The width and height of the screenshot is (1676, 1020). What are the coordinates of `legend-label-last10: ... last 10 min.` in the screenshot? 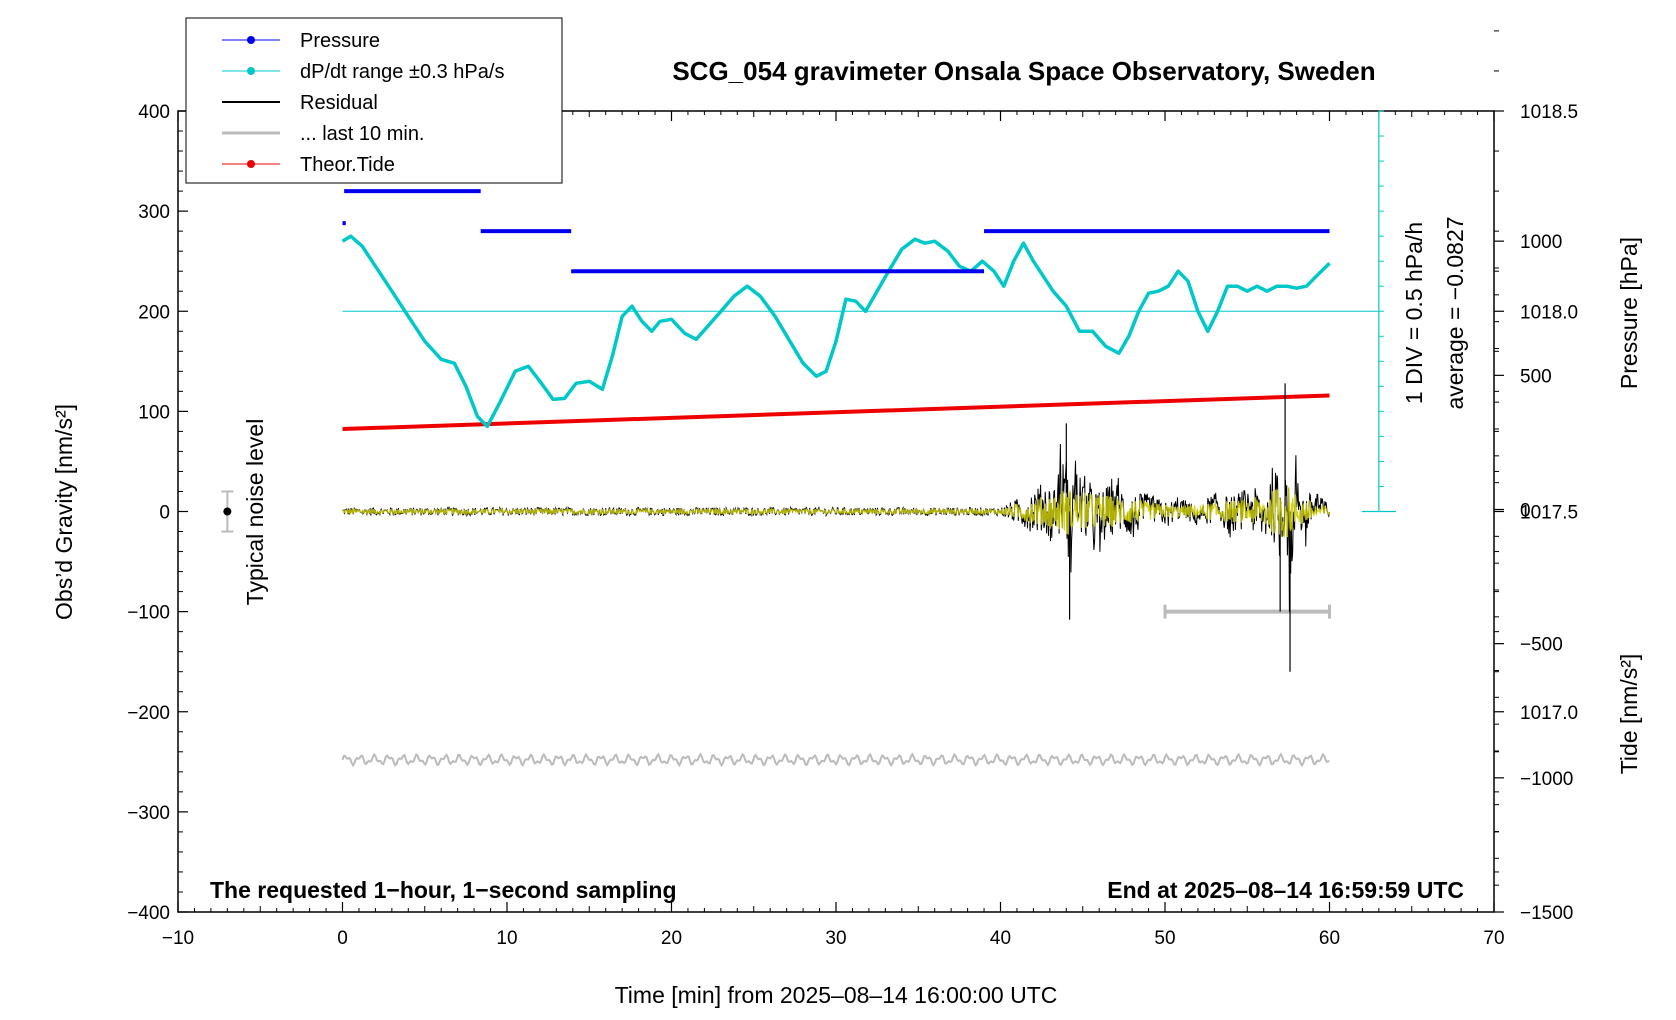 It's located at (362, 134).